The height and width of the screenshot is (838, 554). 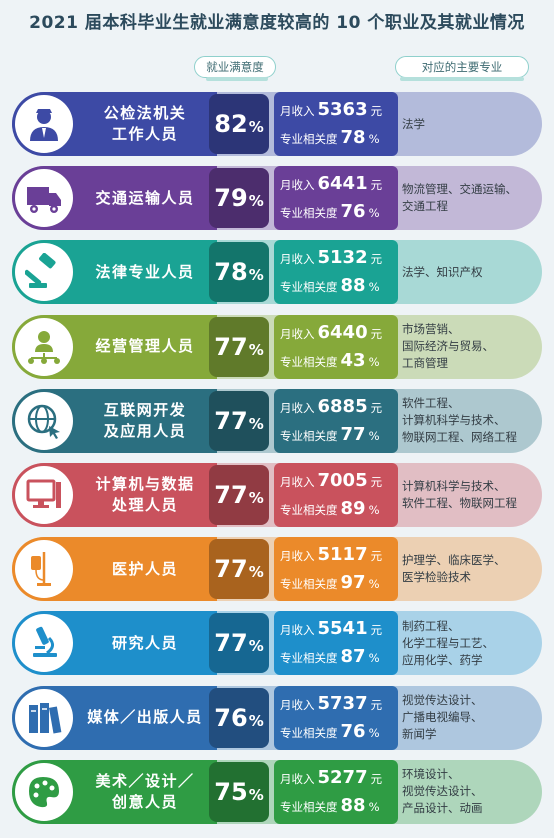 What do you see at coordinates (353, 508) in the screenshot?
I see `relevance-value: 89` at bounding box center [353, 508].